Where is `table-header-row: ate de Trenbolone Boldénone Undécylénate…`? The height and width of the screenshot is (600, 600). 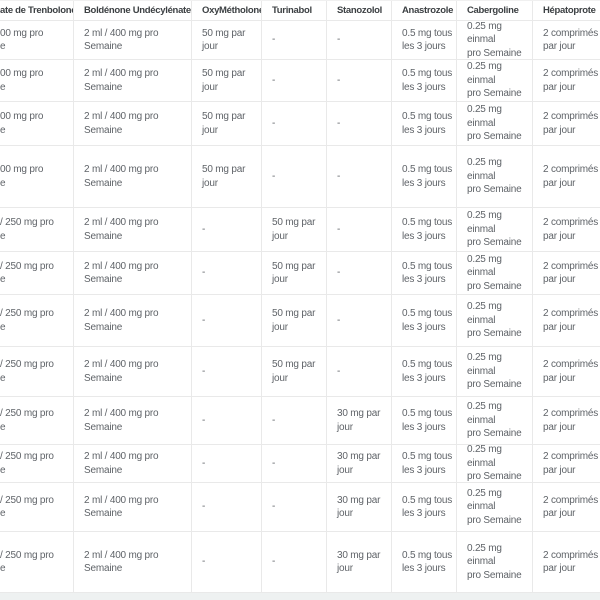 table-header-row: ate de Trenbolone Boldénone Undécylénate… is located at coordinates (300, 10).